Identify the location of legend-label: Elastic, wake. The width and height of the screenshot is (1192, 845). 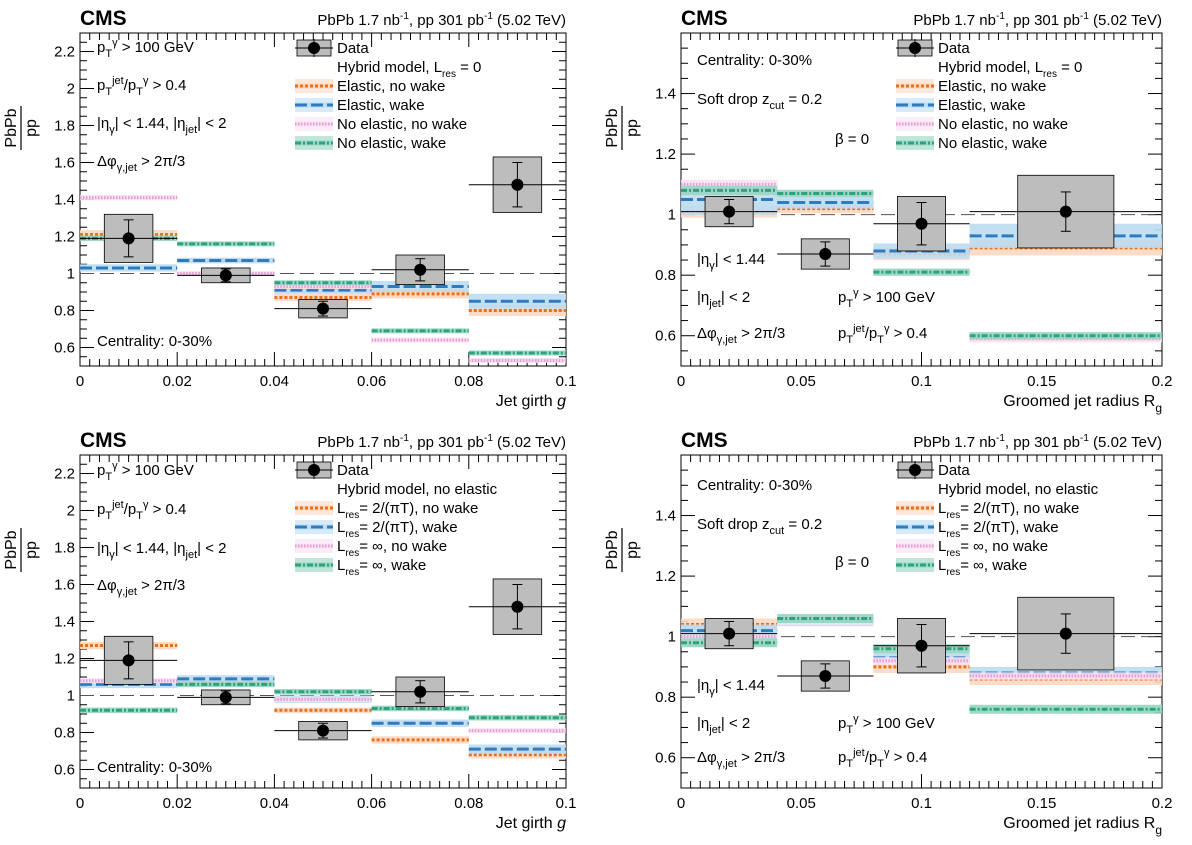
(982, 105).